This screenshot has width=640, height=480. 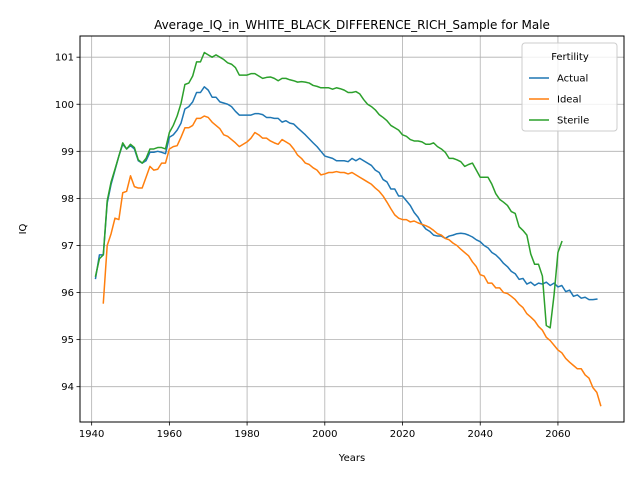 I want to click on x-axis-label: Years, so click(x=351, y=458).